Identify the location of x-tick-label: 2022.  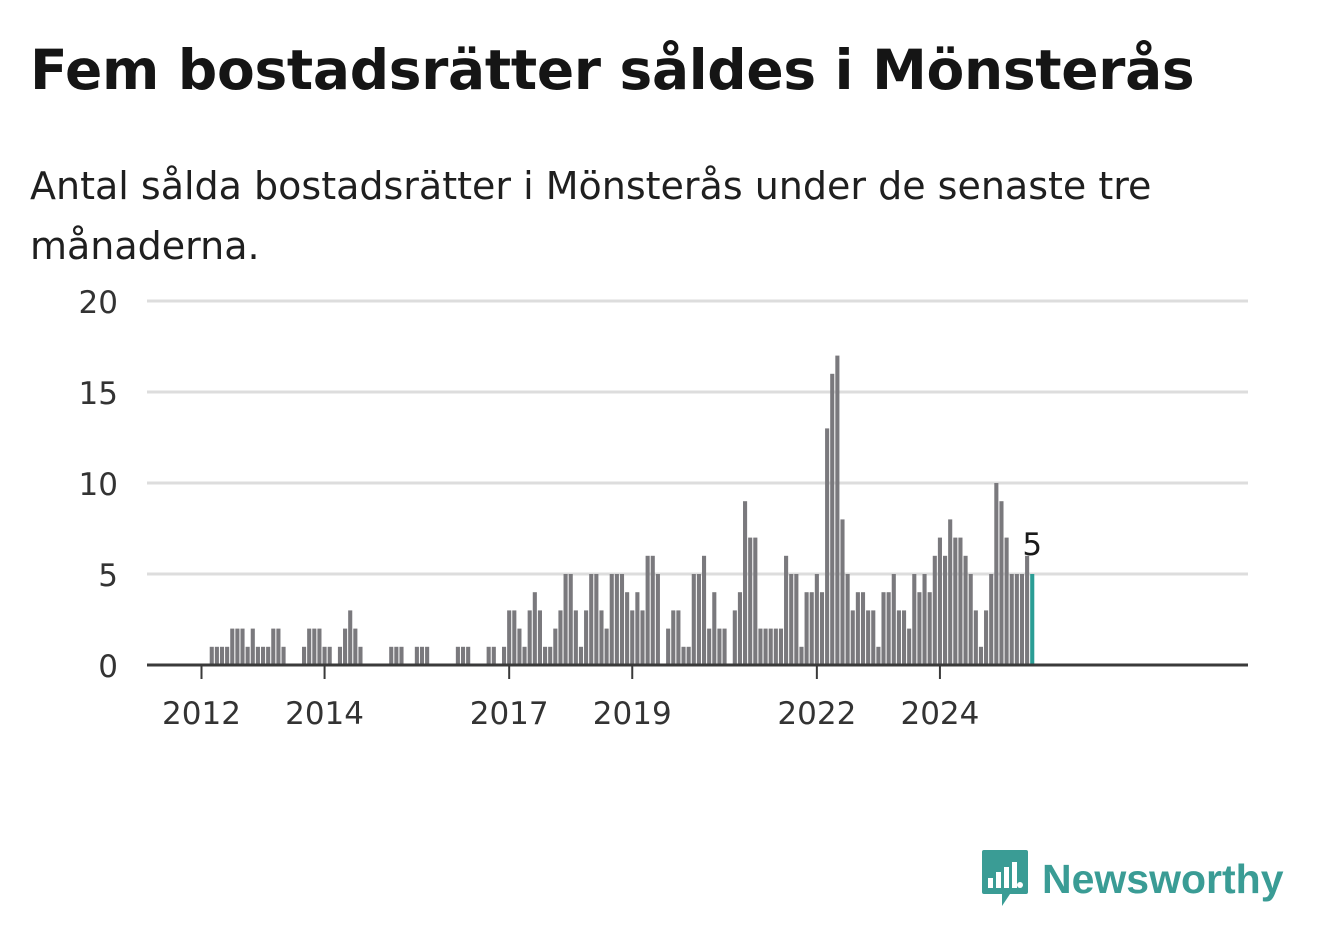
(816, 714).